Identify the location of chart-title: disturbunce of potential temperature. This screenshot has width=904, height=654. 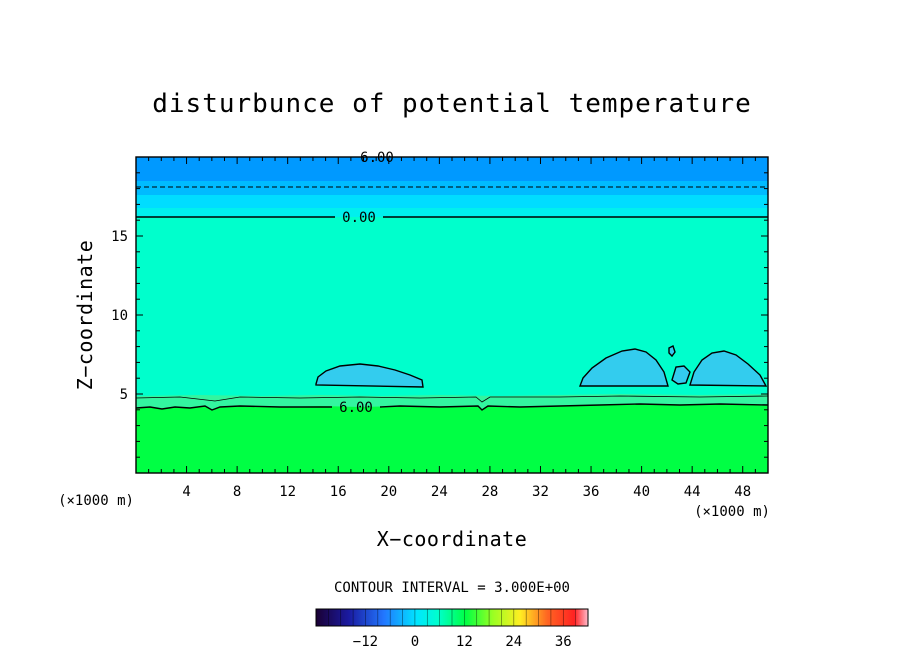
(452, 104).